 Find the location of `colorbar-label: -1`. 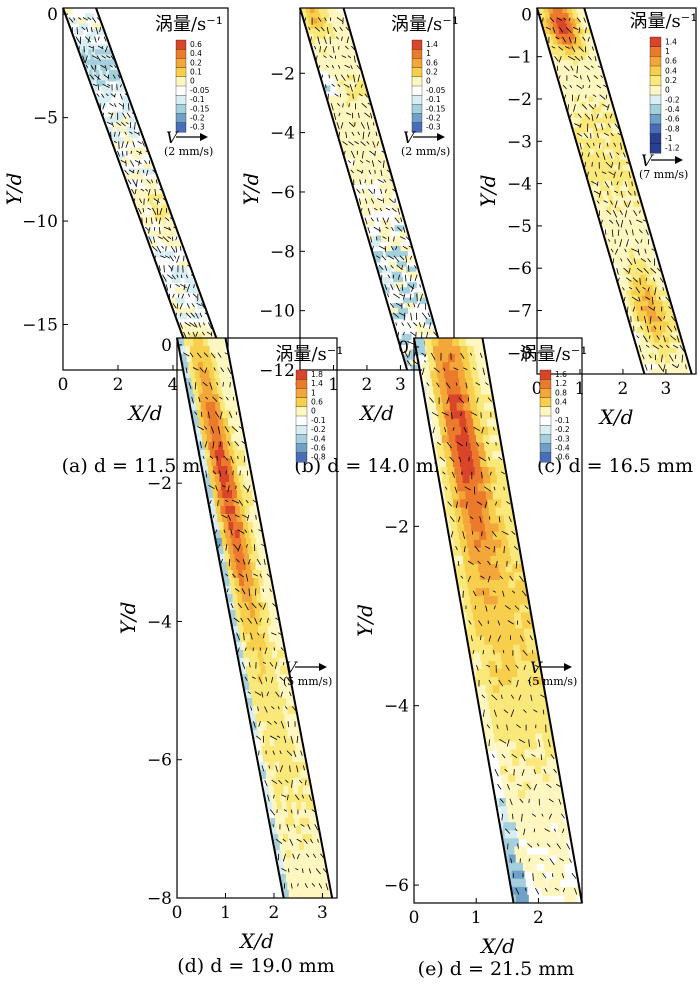

colorbar-label: -1 is located at coordinates (669, 138).